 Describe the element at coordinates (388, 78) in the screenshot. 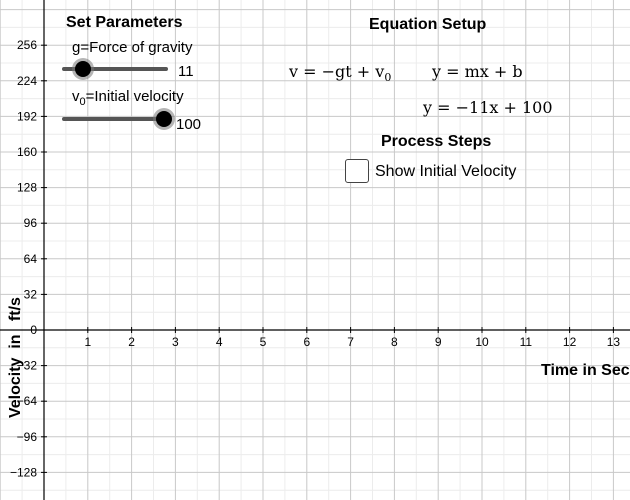

I see `physics-equation-sub: 0` at that location.